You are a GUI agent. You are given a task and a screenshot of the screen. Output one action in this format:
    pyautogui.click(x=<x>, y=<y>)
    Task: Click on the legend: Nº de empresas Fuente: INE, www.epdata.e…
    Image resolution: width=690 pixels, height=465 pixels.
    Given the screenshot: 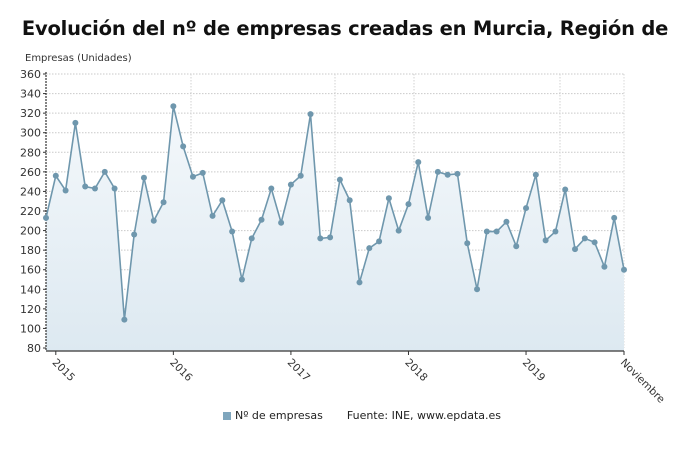 What is the action you would take?
    pyautogui.click(x=362, y=415)
    